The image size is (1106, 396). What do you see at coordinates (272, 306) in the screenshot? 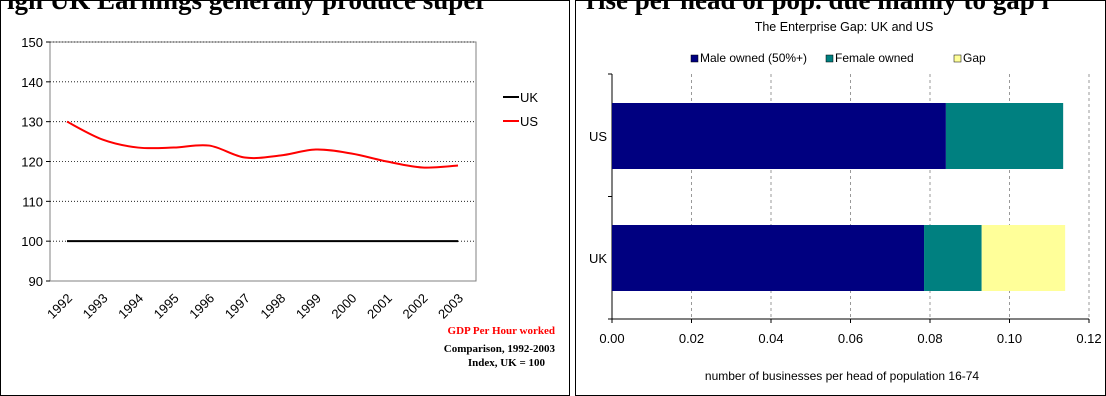
I see `x-tick-label: 1998` at bounding box center [272, 306].